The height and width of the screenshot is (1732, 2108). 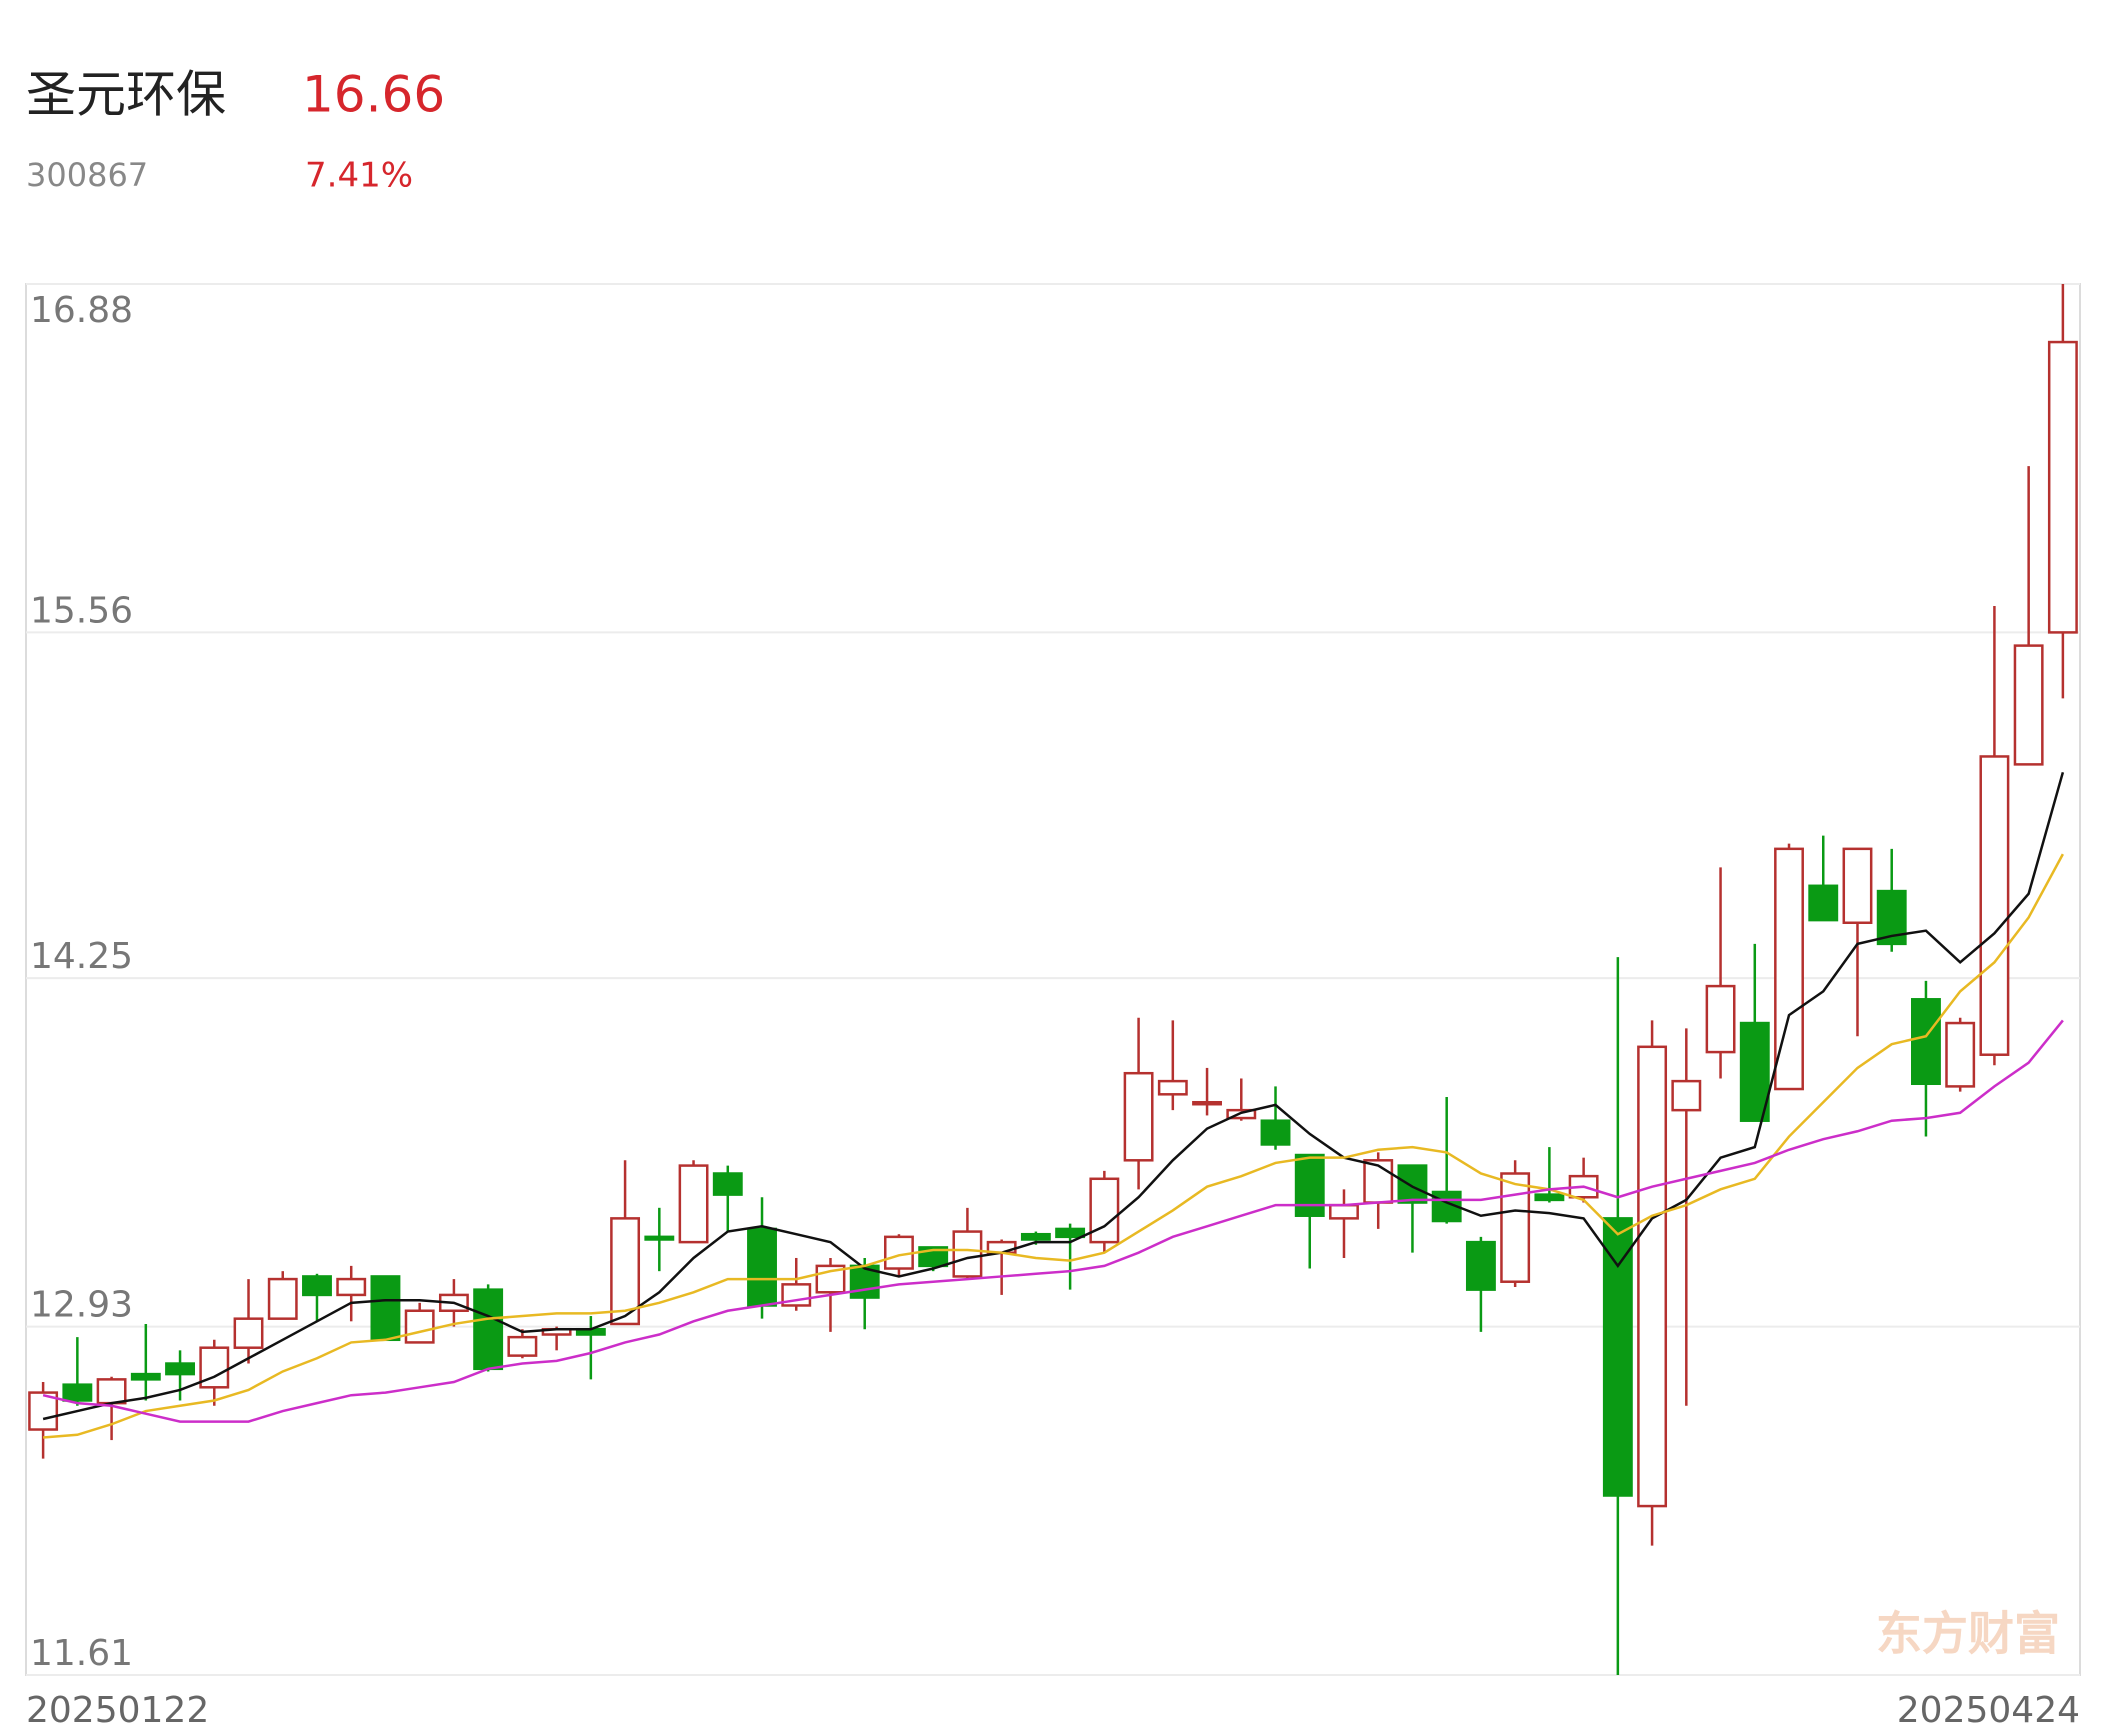 I want to click on stock-code: 300867, so click(x=87, y=175).